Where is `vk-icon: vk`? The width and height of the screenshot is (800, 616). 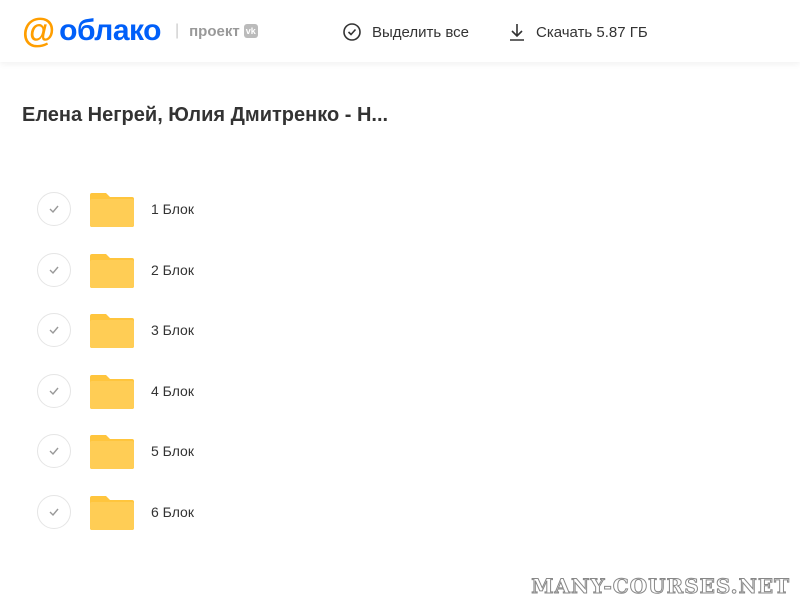 vk-icon: vk is located at coordinates (250, 31).